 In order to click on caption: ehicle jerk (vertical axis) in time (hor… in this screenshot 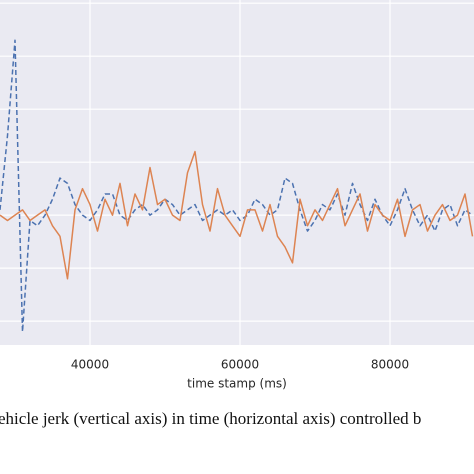, I will do `click(210, 418)`.